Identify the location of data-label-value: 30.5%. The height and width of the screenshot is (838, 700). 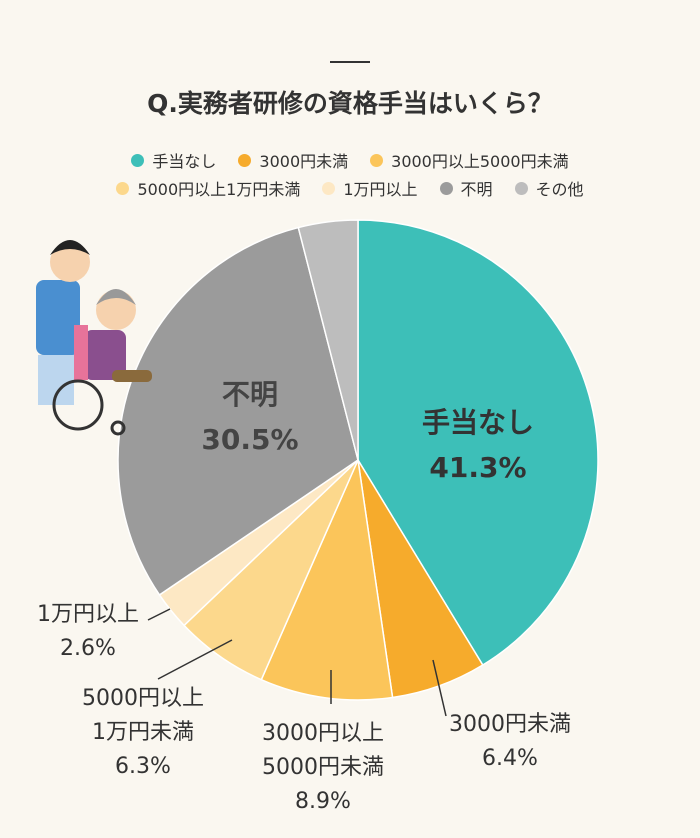
(250, 439).